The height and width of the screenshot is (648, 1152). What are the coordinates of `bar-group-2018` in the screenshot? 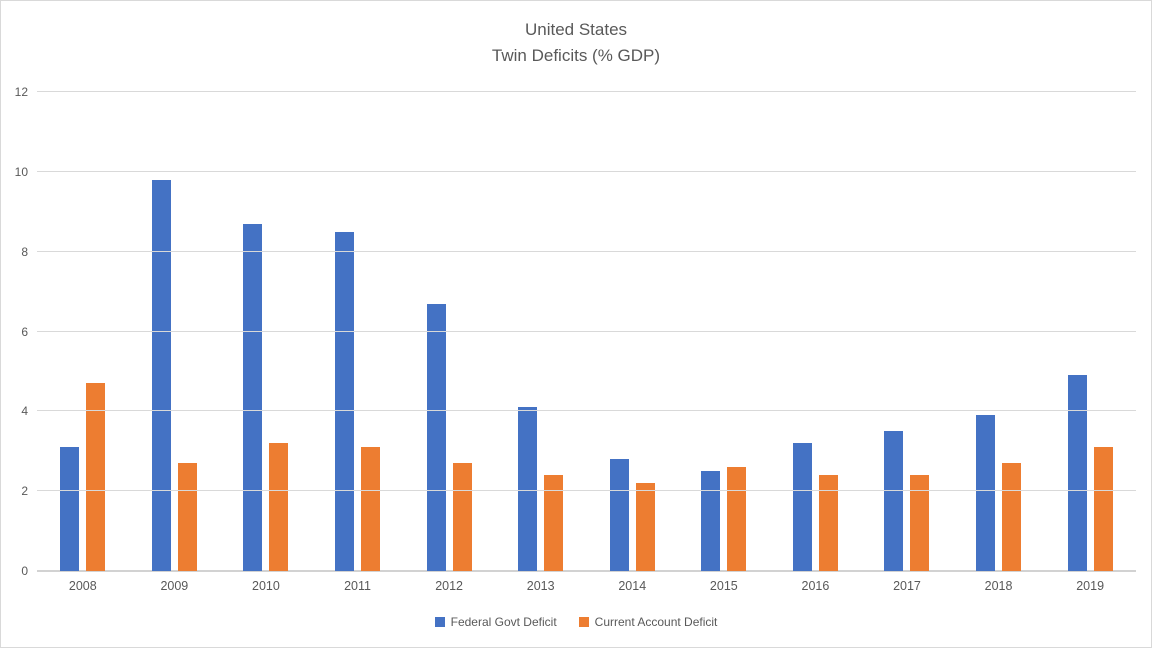 It's located at (999, 331).